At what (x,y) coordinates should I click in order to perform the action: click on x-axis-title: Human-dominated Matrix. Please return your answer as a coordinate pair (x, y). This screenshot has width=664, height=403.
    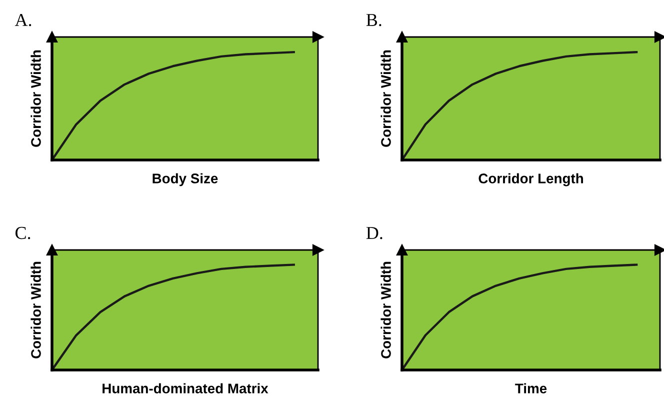
    Looking at the image, I should click on (185, 388).